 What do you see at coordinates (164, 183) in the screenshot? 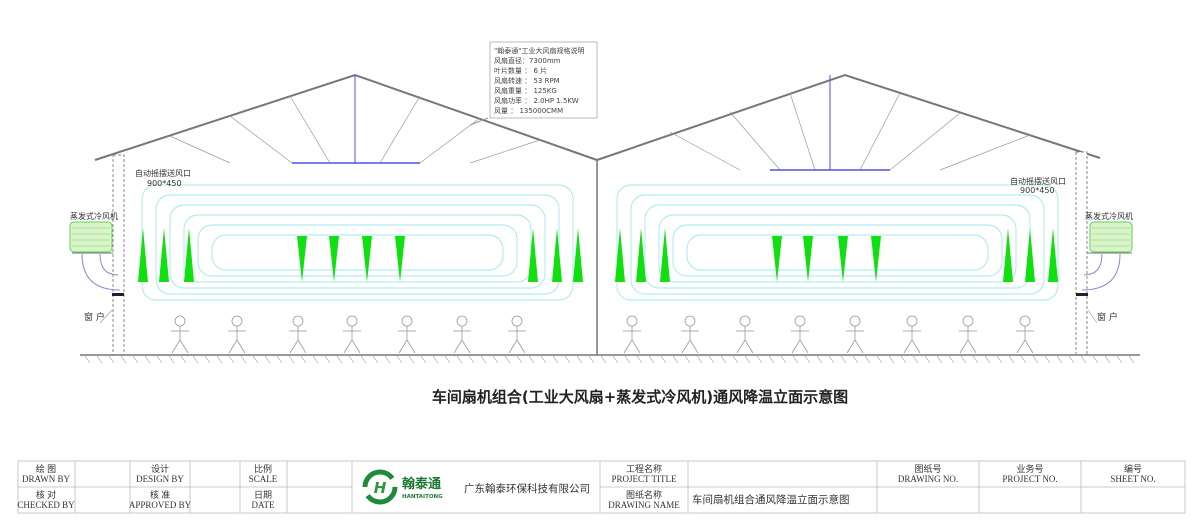
I see `outlet-size-left: 900*450` at bounding box center [164, 183].